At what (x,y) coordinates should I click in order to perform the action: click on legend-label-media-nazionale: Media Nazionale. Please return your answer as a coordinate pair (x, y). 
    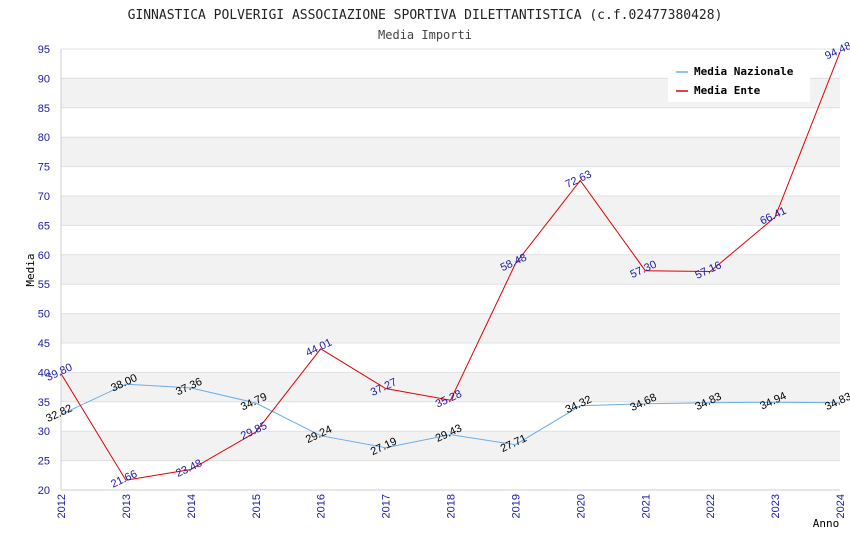
    Looking at the image, I should click on (744, 71).